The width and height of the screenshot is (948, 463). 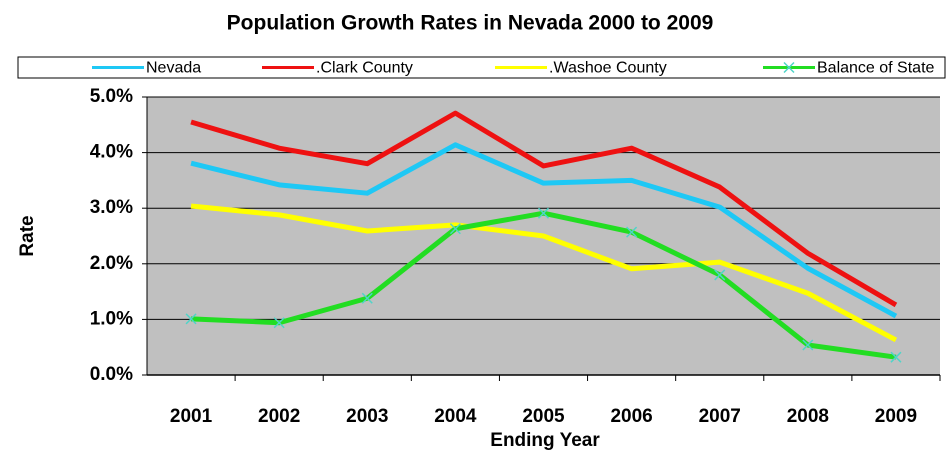 I want to click on y-tick-label: 4.0%, so click(x=111, y=152).